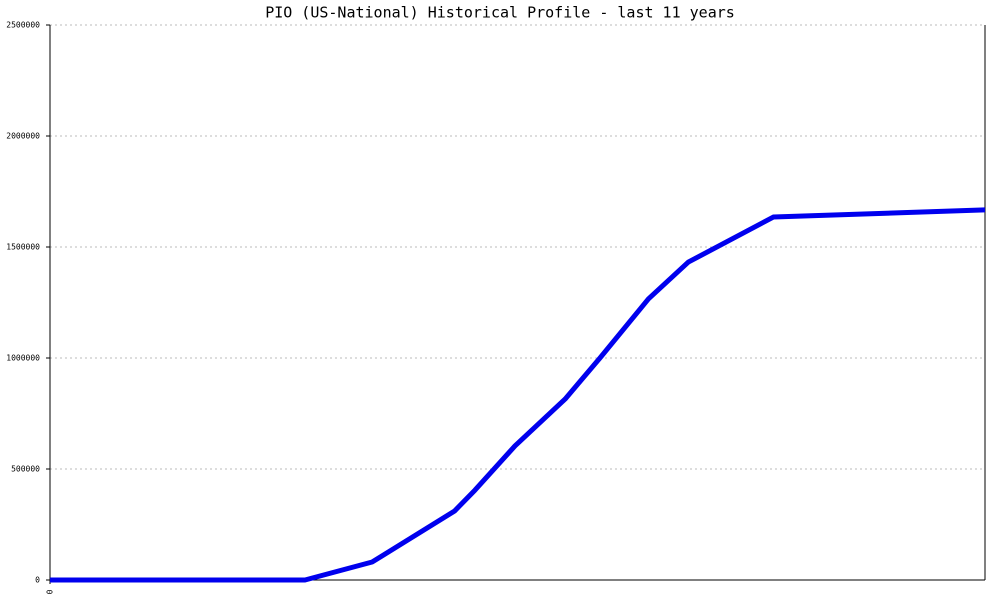 The height and width of the screenshot is (600, 1000). Describe the element at coordinates (37, 580) in the screenshot. I see `y-tick-label: 0` at that location.